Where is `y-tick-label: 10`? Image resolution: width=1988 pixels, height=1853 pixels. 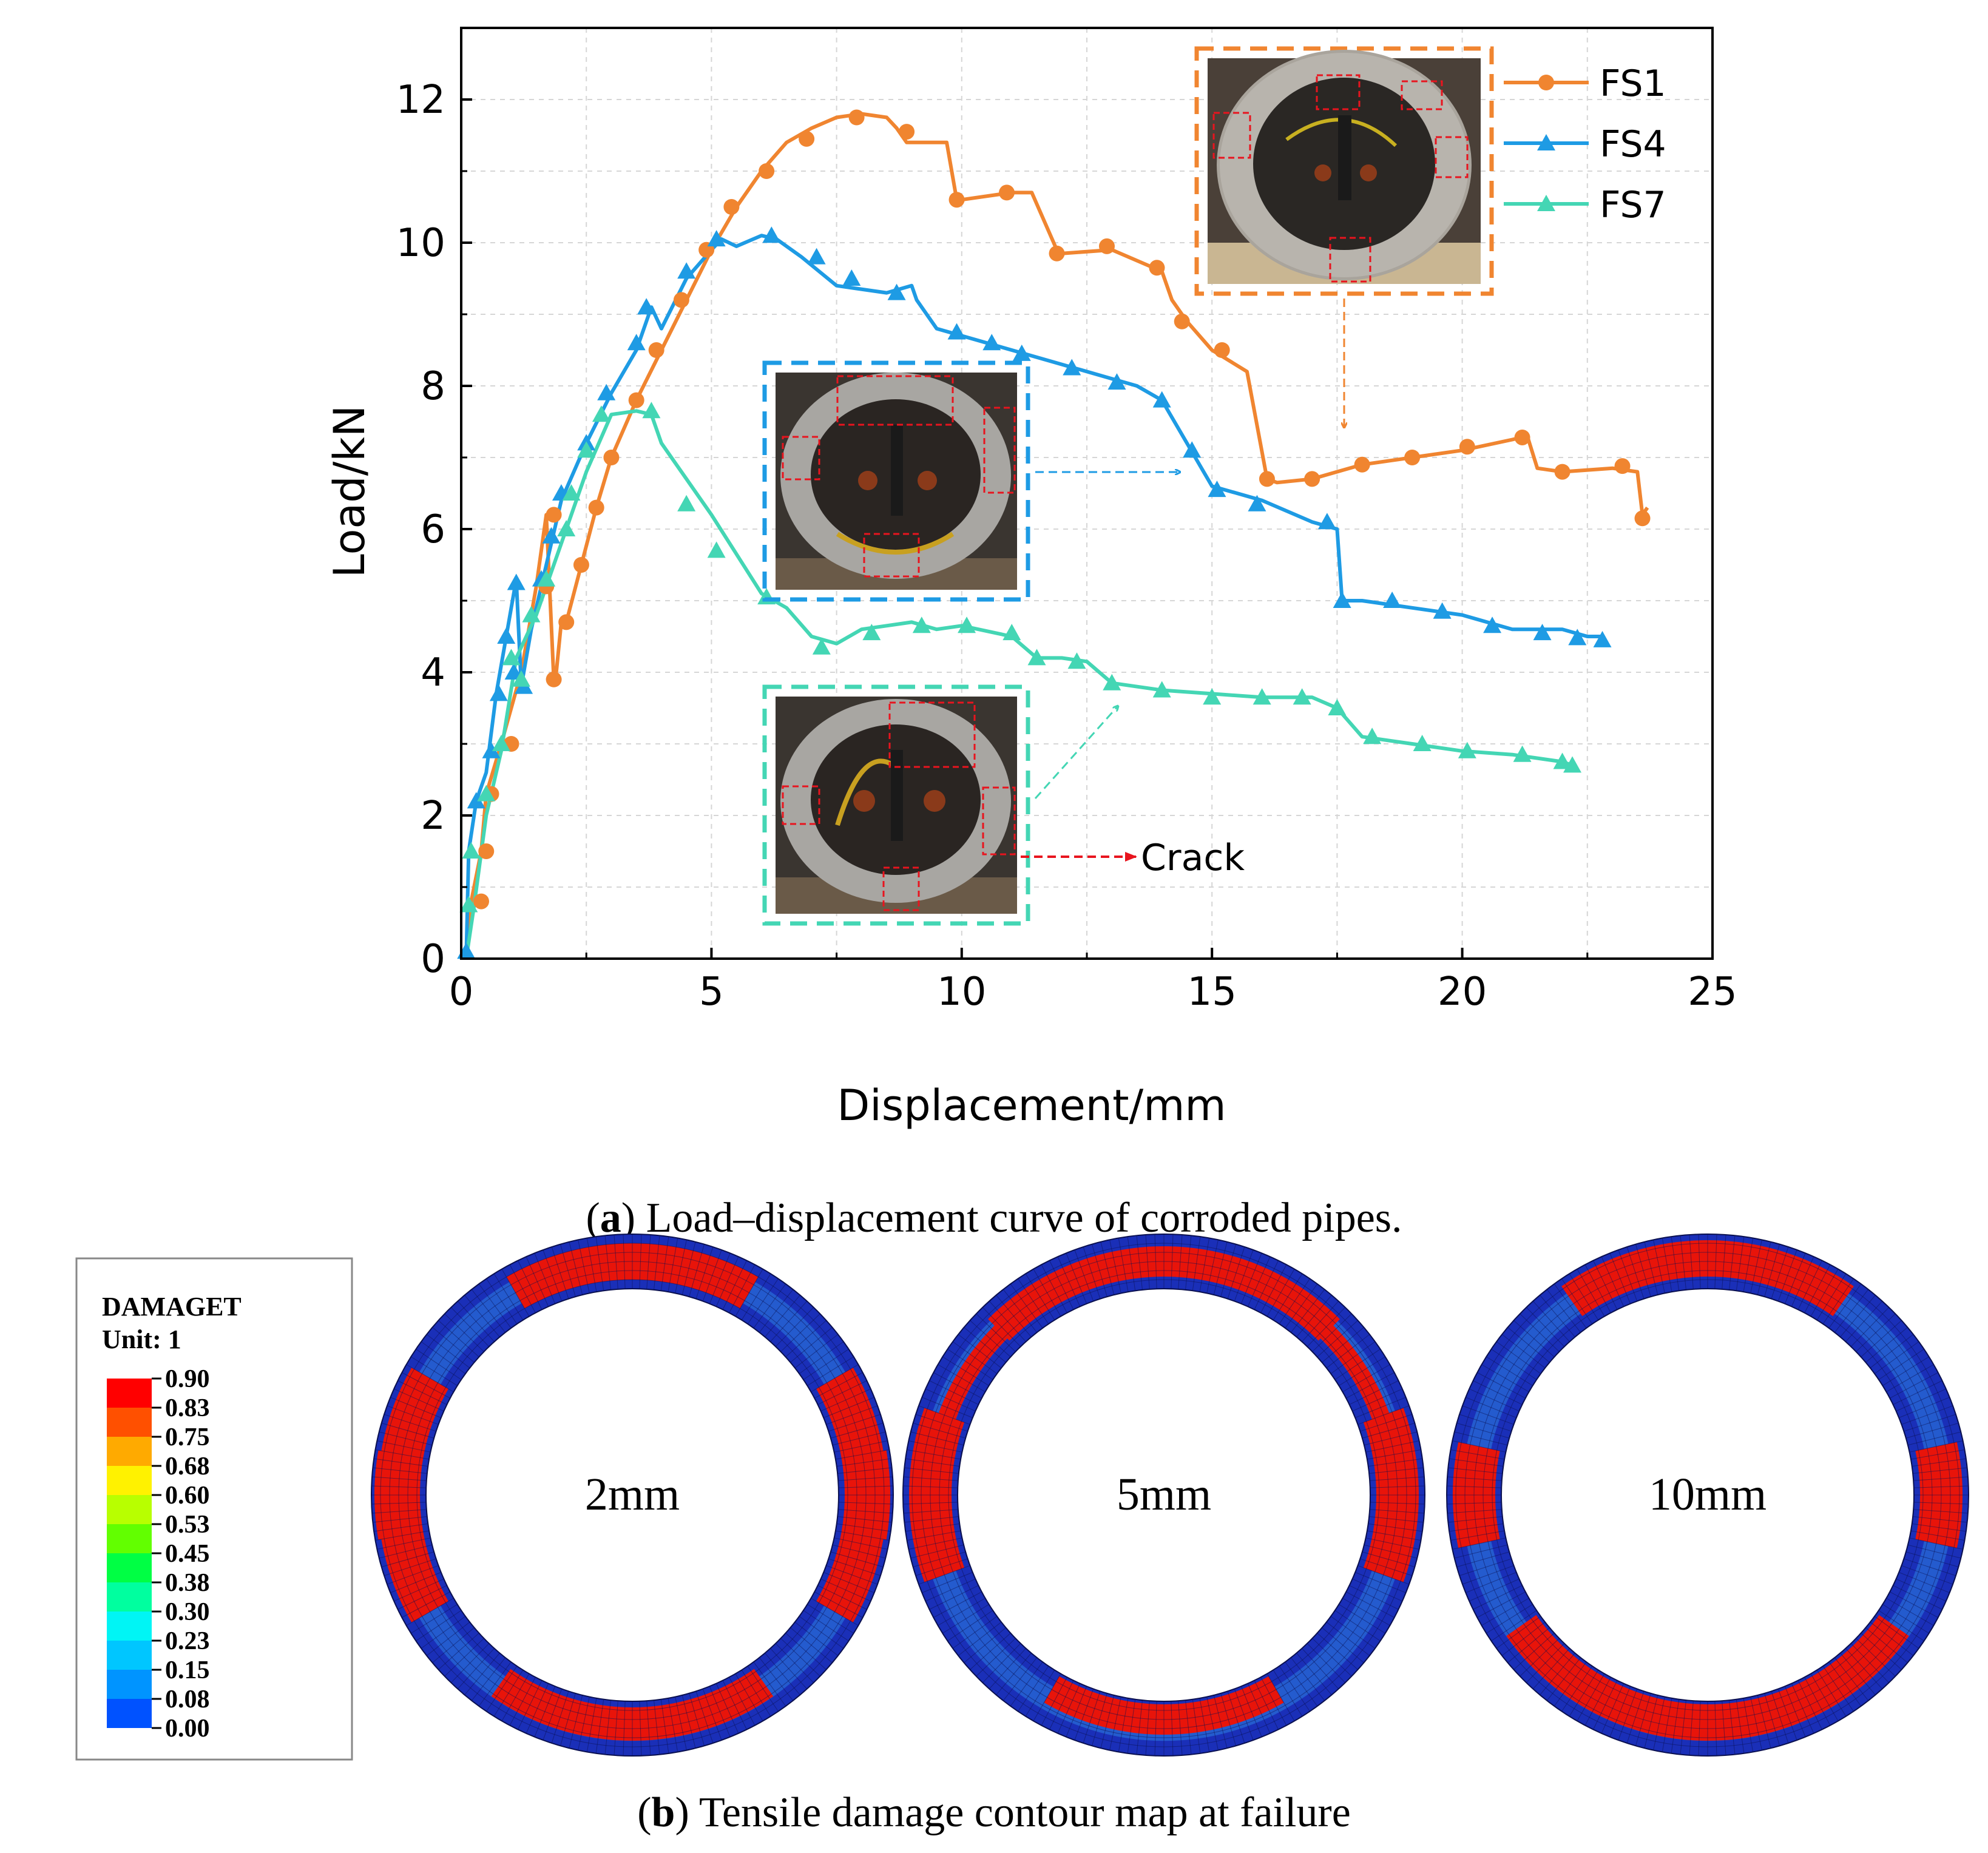 y-tick-label: 10 is located at coordinates (420, 244).